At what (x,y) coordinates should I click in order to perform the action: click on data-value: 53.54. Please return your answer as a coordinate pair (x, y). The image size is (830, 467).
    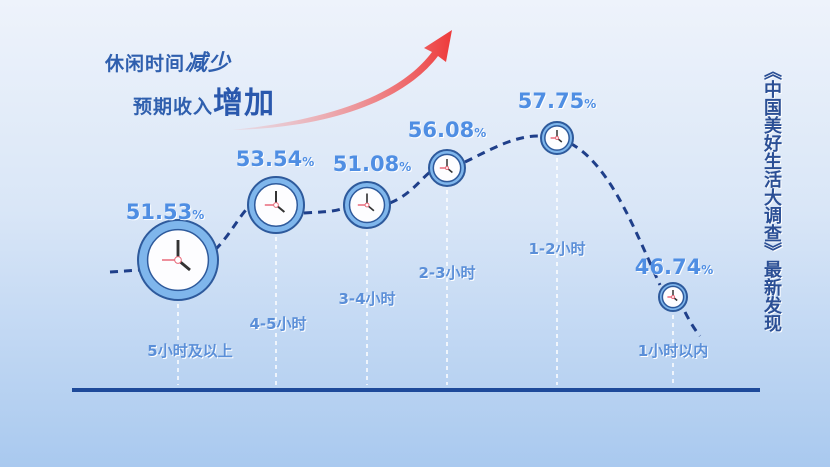
    Looking at the image, I should click on (269, 159).